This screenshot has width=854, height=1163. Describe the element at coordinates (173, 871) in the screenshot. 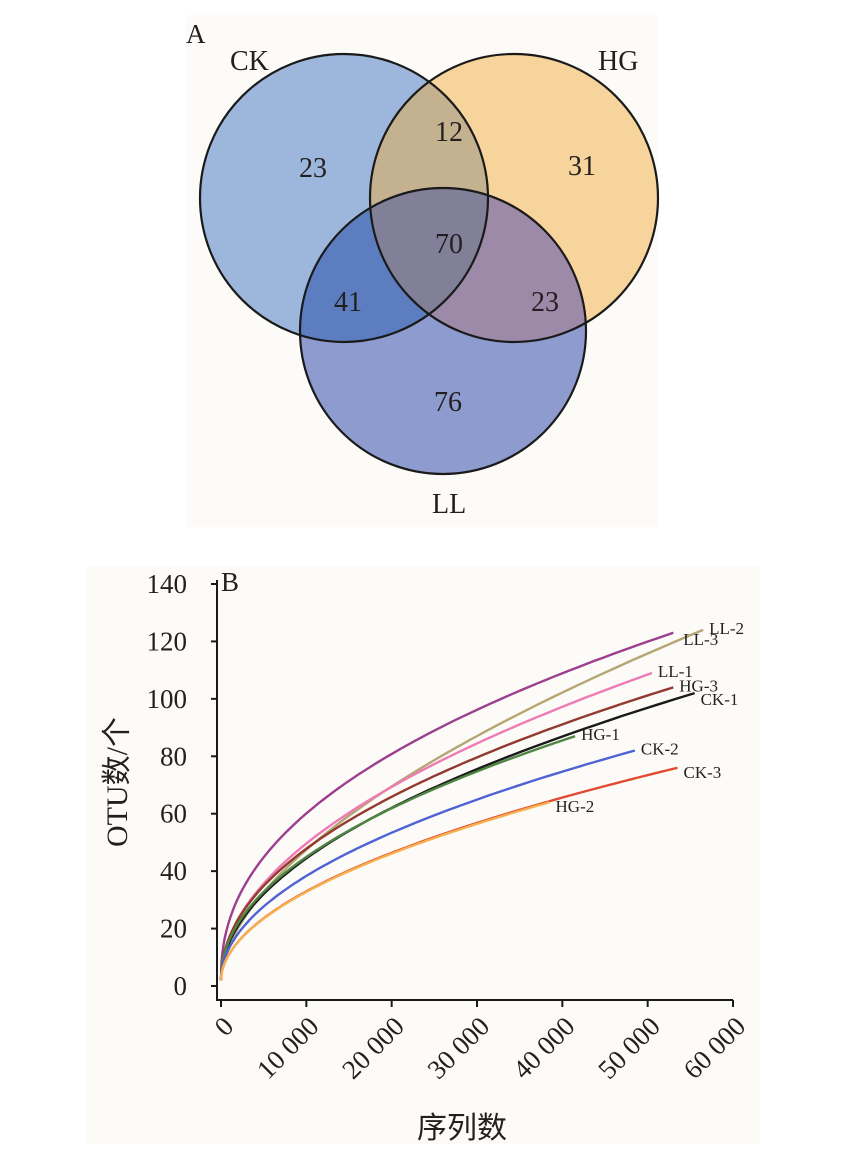

I see `y-tick-label: 40` at that location.